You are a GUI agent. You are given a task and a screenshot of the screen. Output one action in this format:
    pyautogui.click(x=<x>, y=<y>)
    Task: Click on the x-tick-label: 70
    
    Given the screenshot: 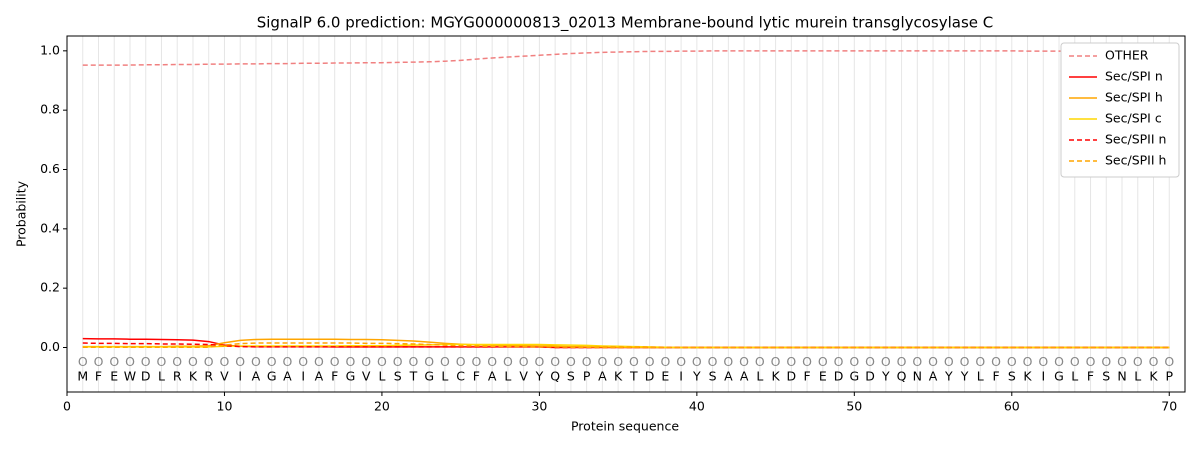 What is the action you would take?
    pyautogui.click(x=1169, y=406)
    